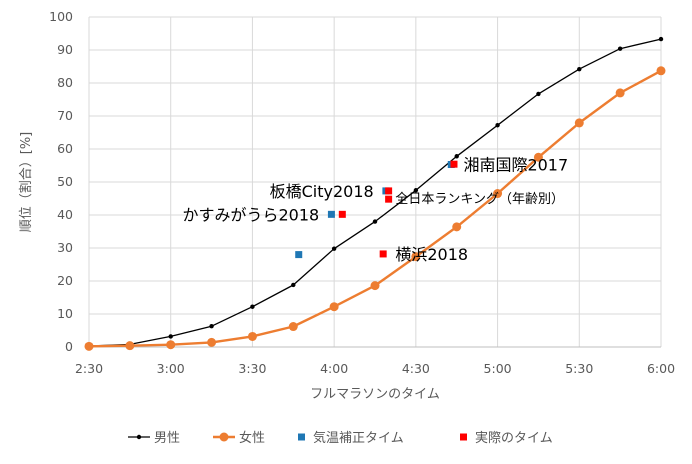  What do you see at coordinates (431, 254) in the screenshot?
I see `annotation-label: 横浜2018` at bounding box center [431, 254].